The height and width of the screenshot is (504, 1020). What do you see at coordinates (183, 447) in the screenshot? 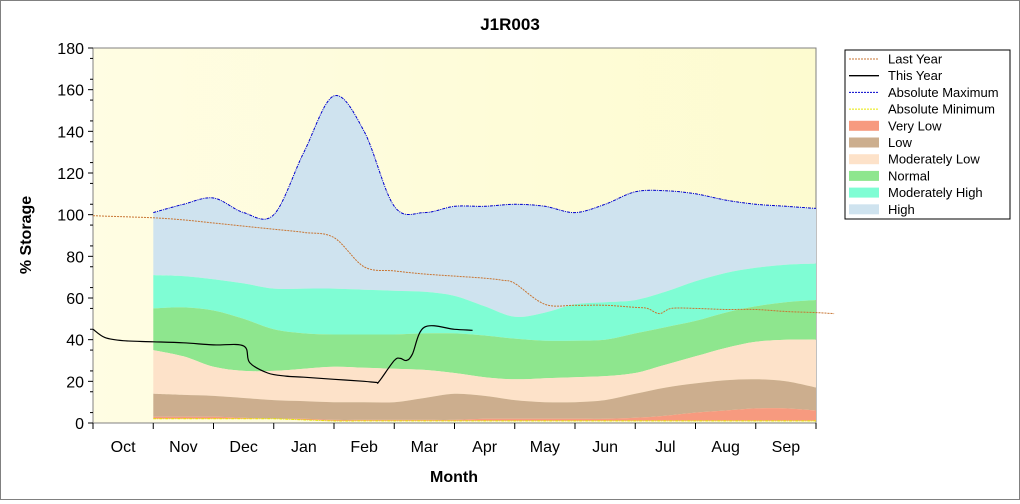
I see `x-tick-label: Nov` at bounding box center [183, 447].